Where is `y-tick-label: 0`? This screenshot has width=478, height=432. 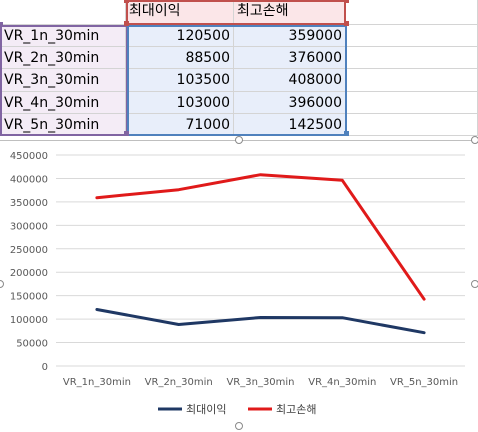 y-tick-label: 0 is located at coordinates (45, 367).